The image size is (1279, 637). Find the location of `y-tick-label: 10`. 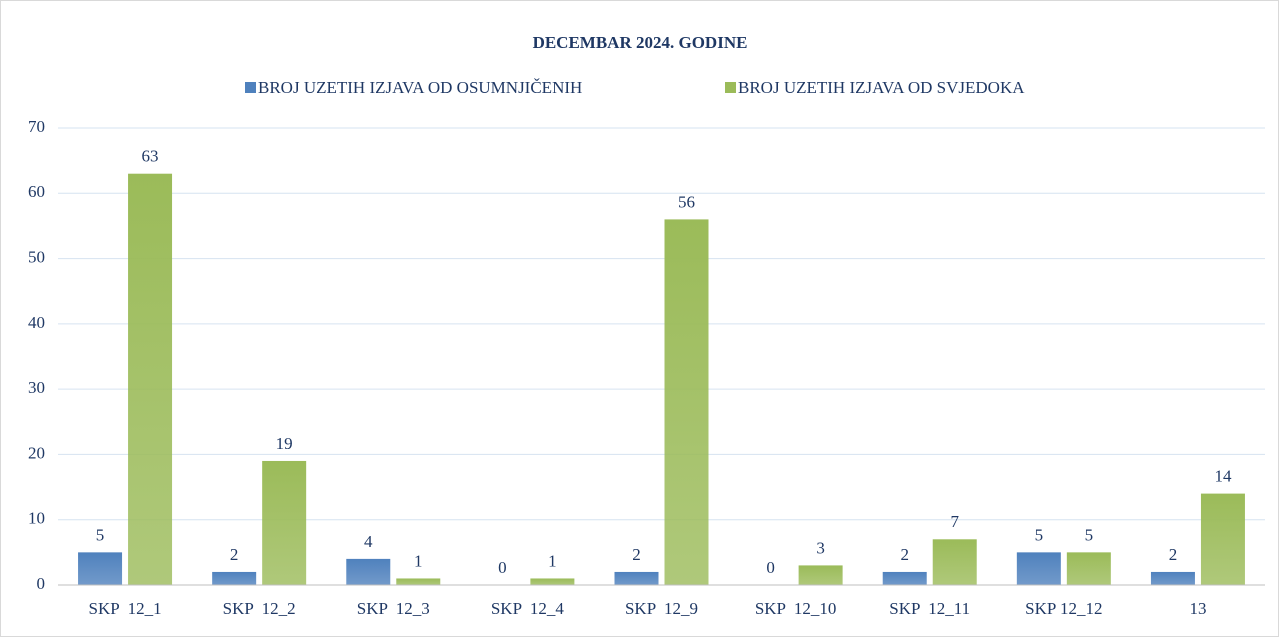

y-tick-label: 10 is located at coordinates (36, 518).